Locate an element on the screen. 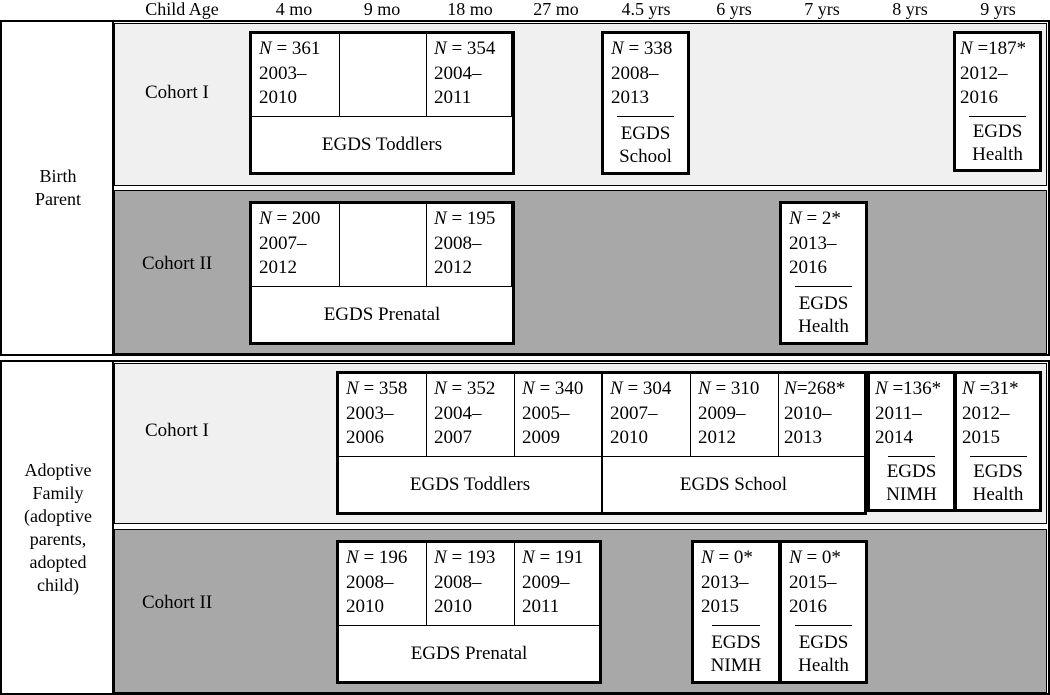 The image size is (1050, 695). wave-cell: N = 196 2008– 2010 is located at coordinates (383, 584).